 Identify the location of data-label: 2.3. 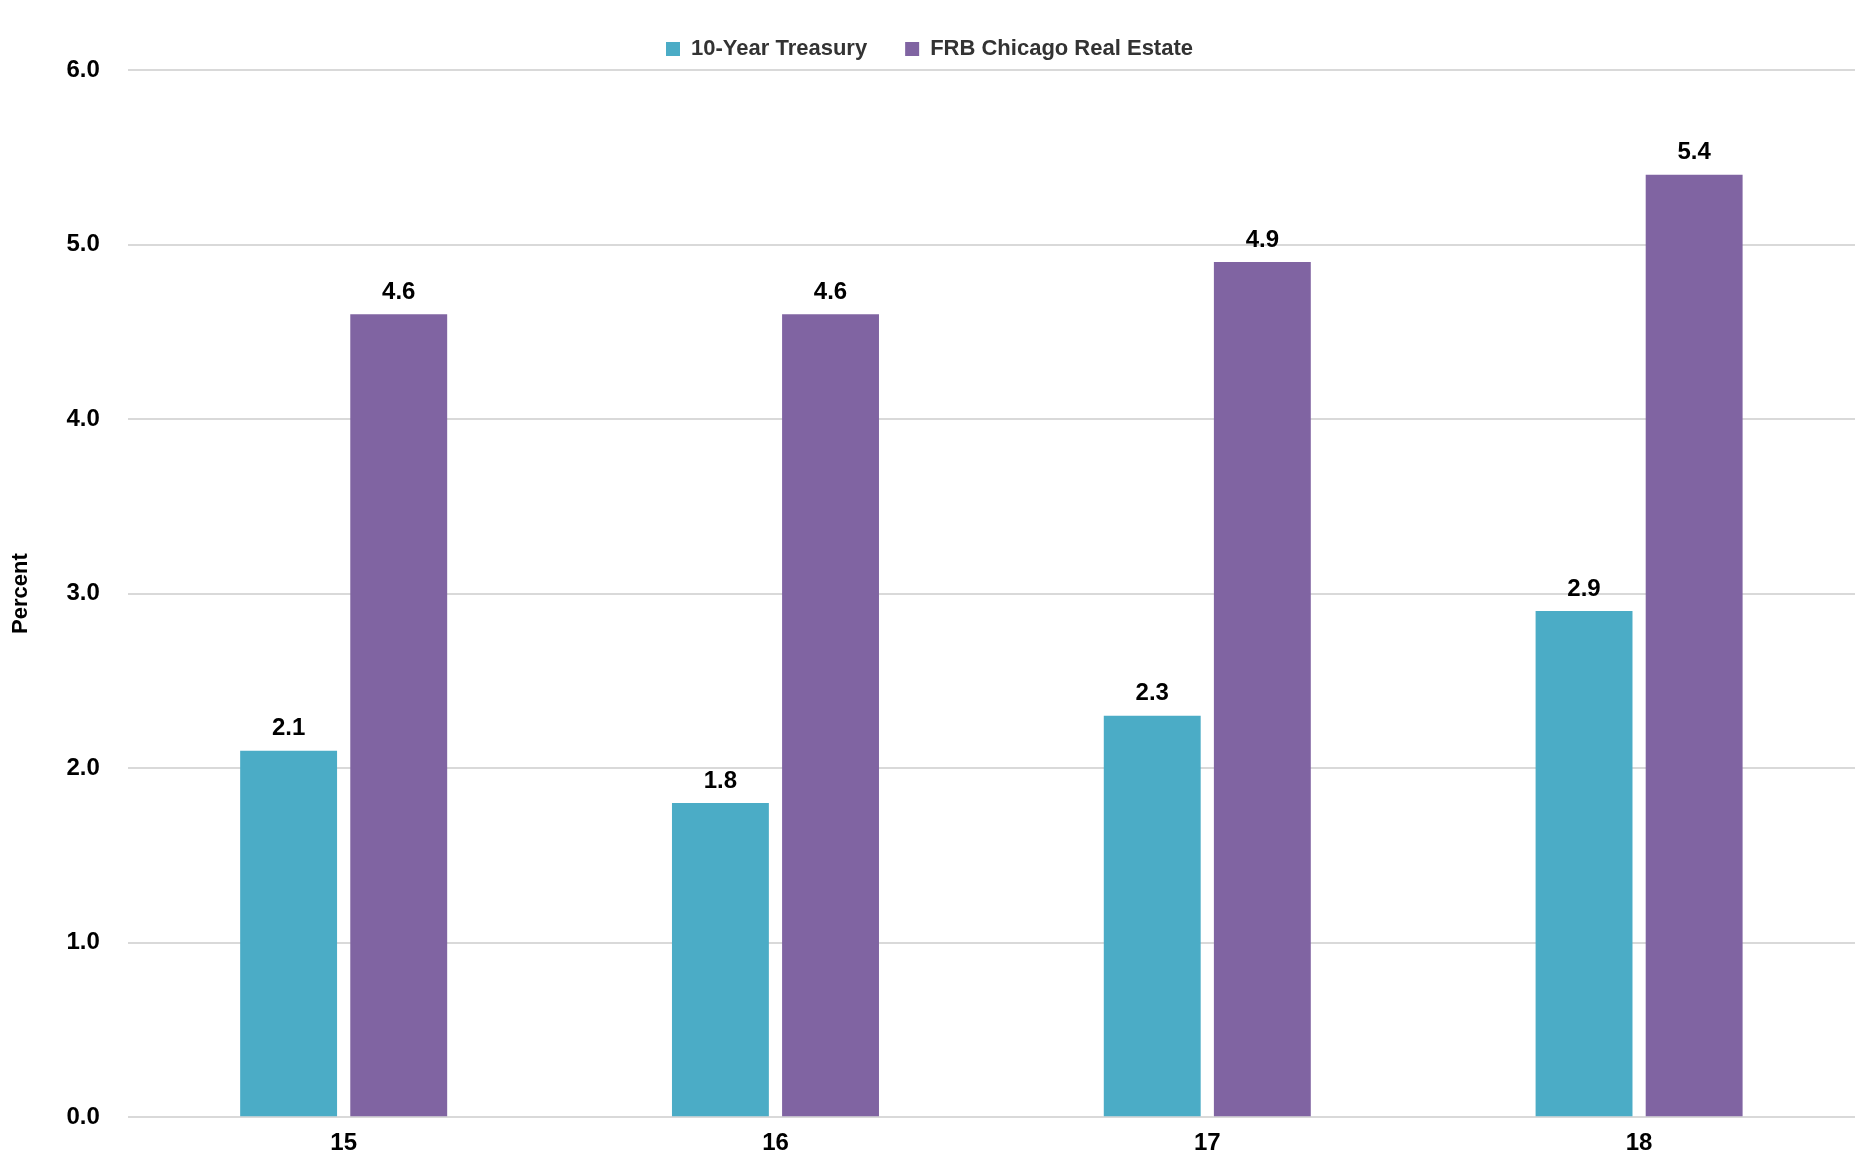
(1152, 692).